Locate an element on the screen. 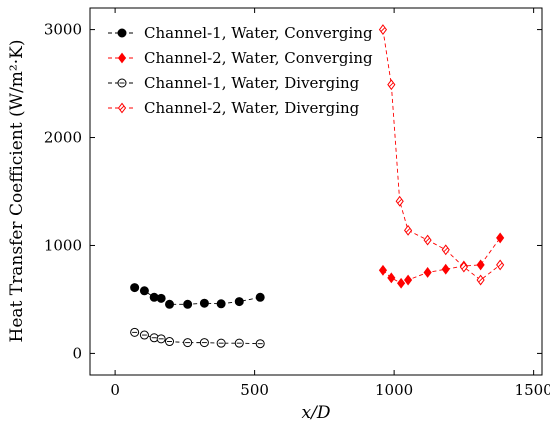  legend-entry: Channel-1, Water, Converging is located at coordinates (240, 33).